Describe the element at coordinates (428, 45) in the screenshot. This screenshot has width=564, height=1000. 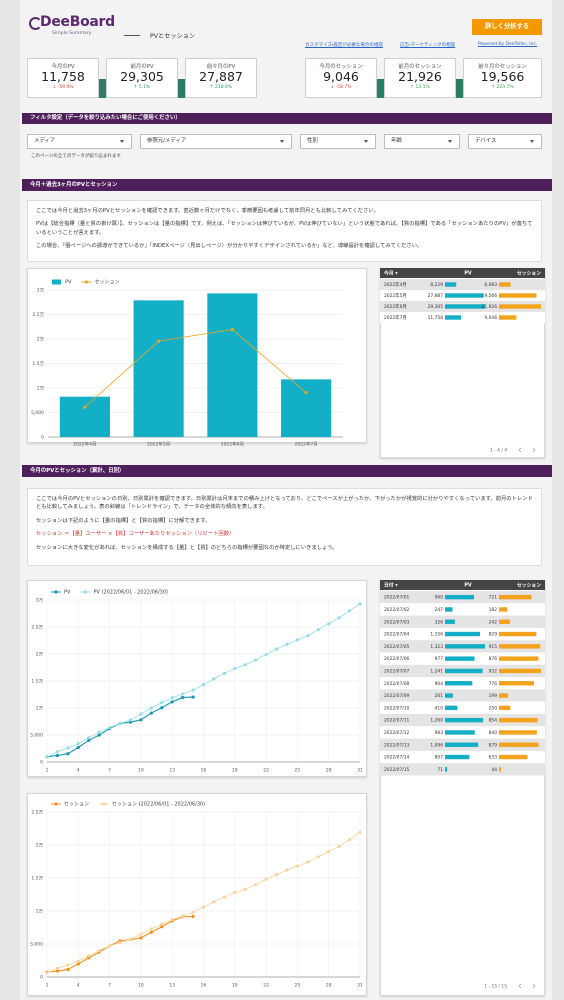
I see `link: 広告・マーケティングの相談` at that location.